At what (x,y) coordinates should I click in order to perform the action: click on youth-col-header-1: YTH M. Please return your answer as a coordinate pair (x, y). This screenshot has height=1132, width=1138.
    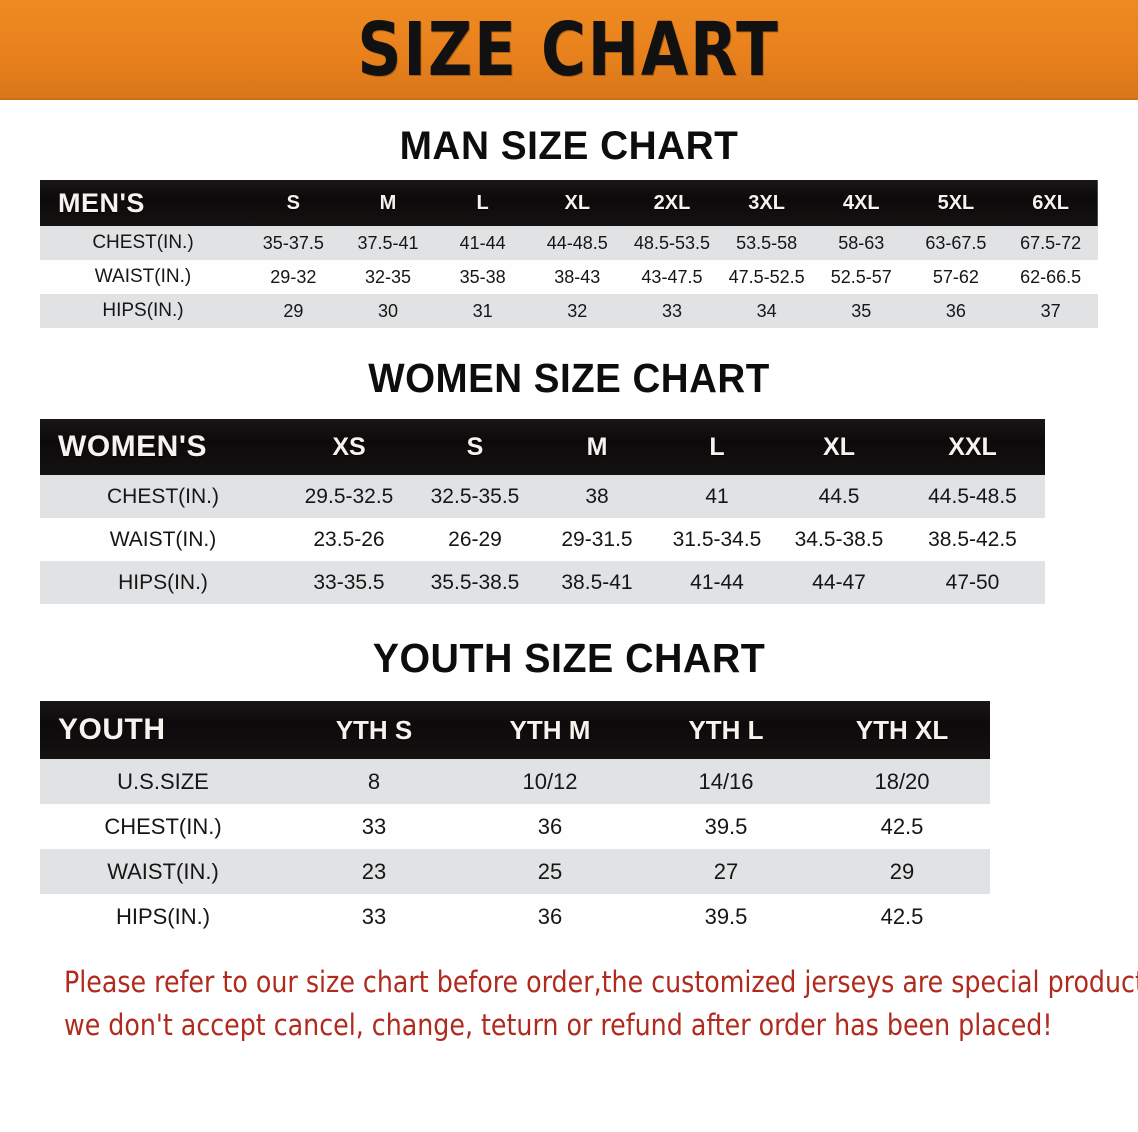
    Looking at the image, I should click on (550, 729).